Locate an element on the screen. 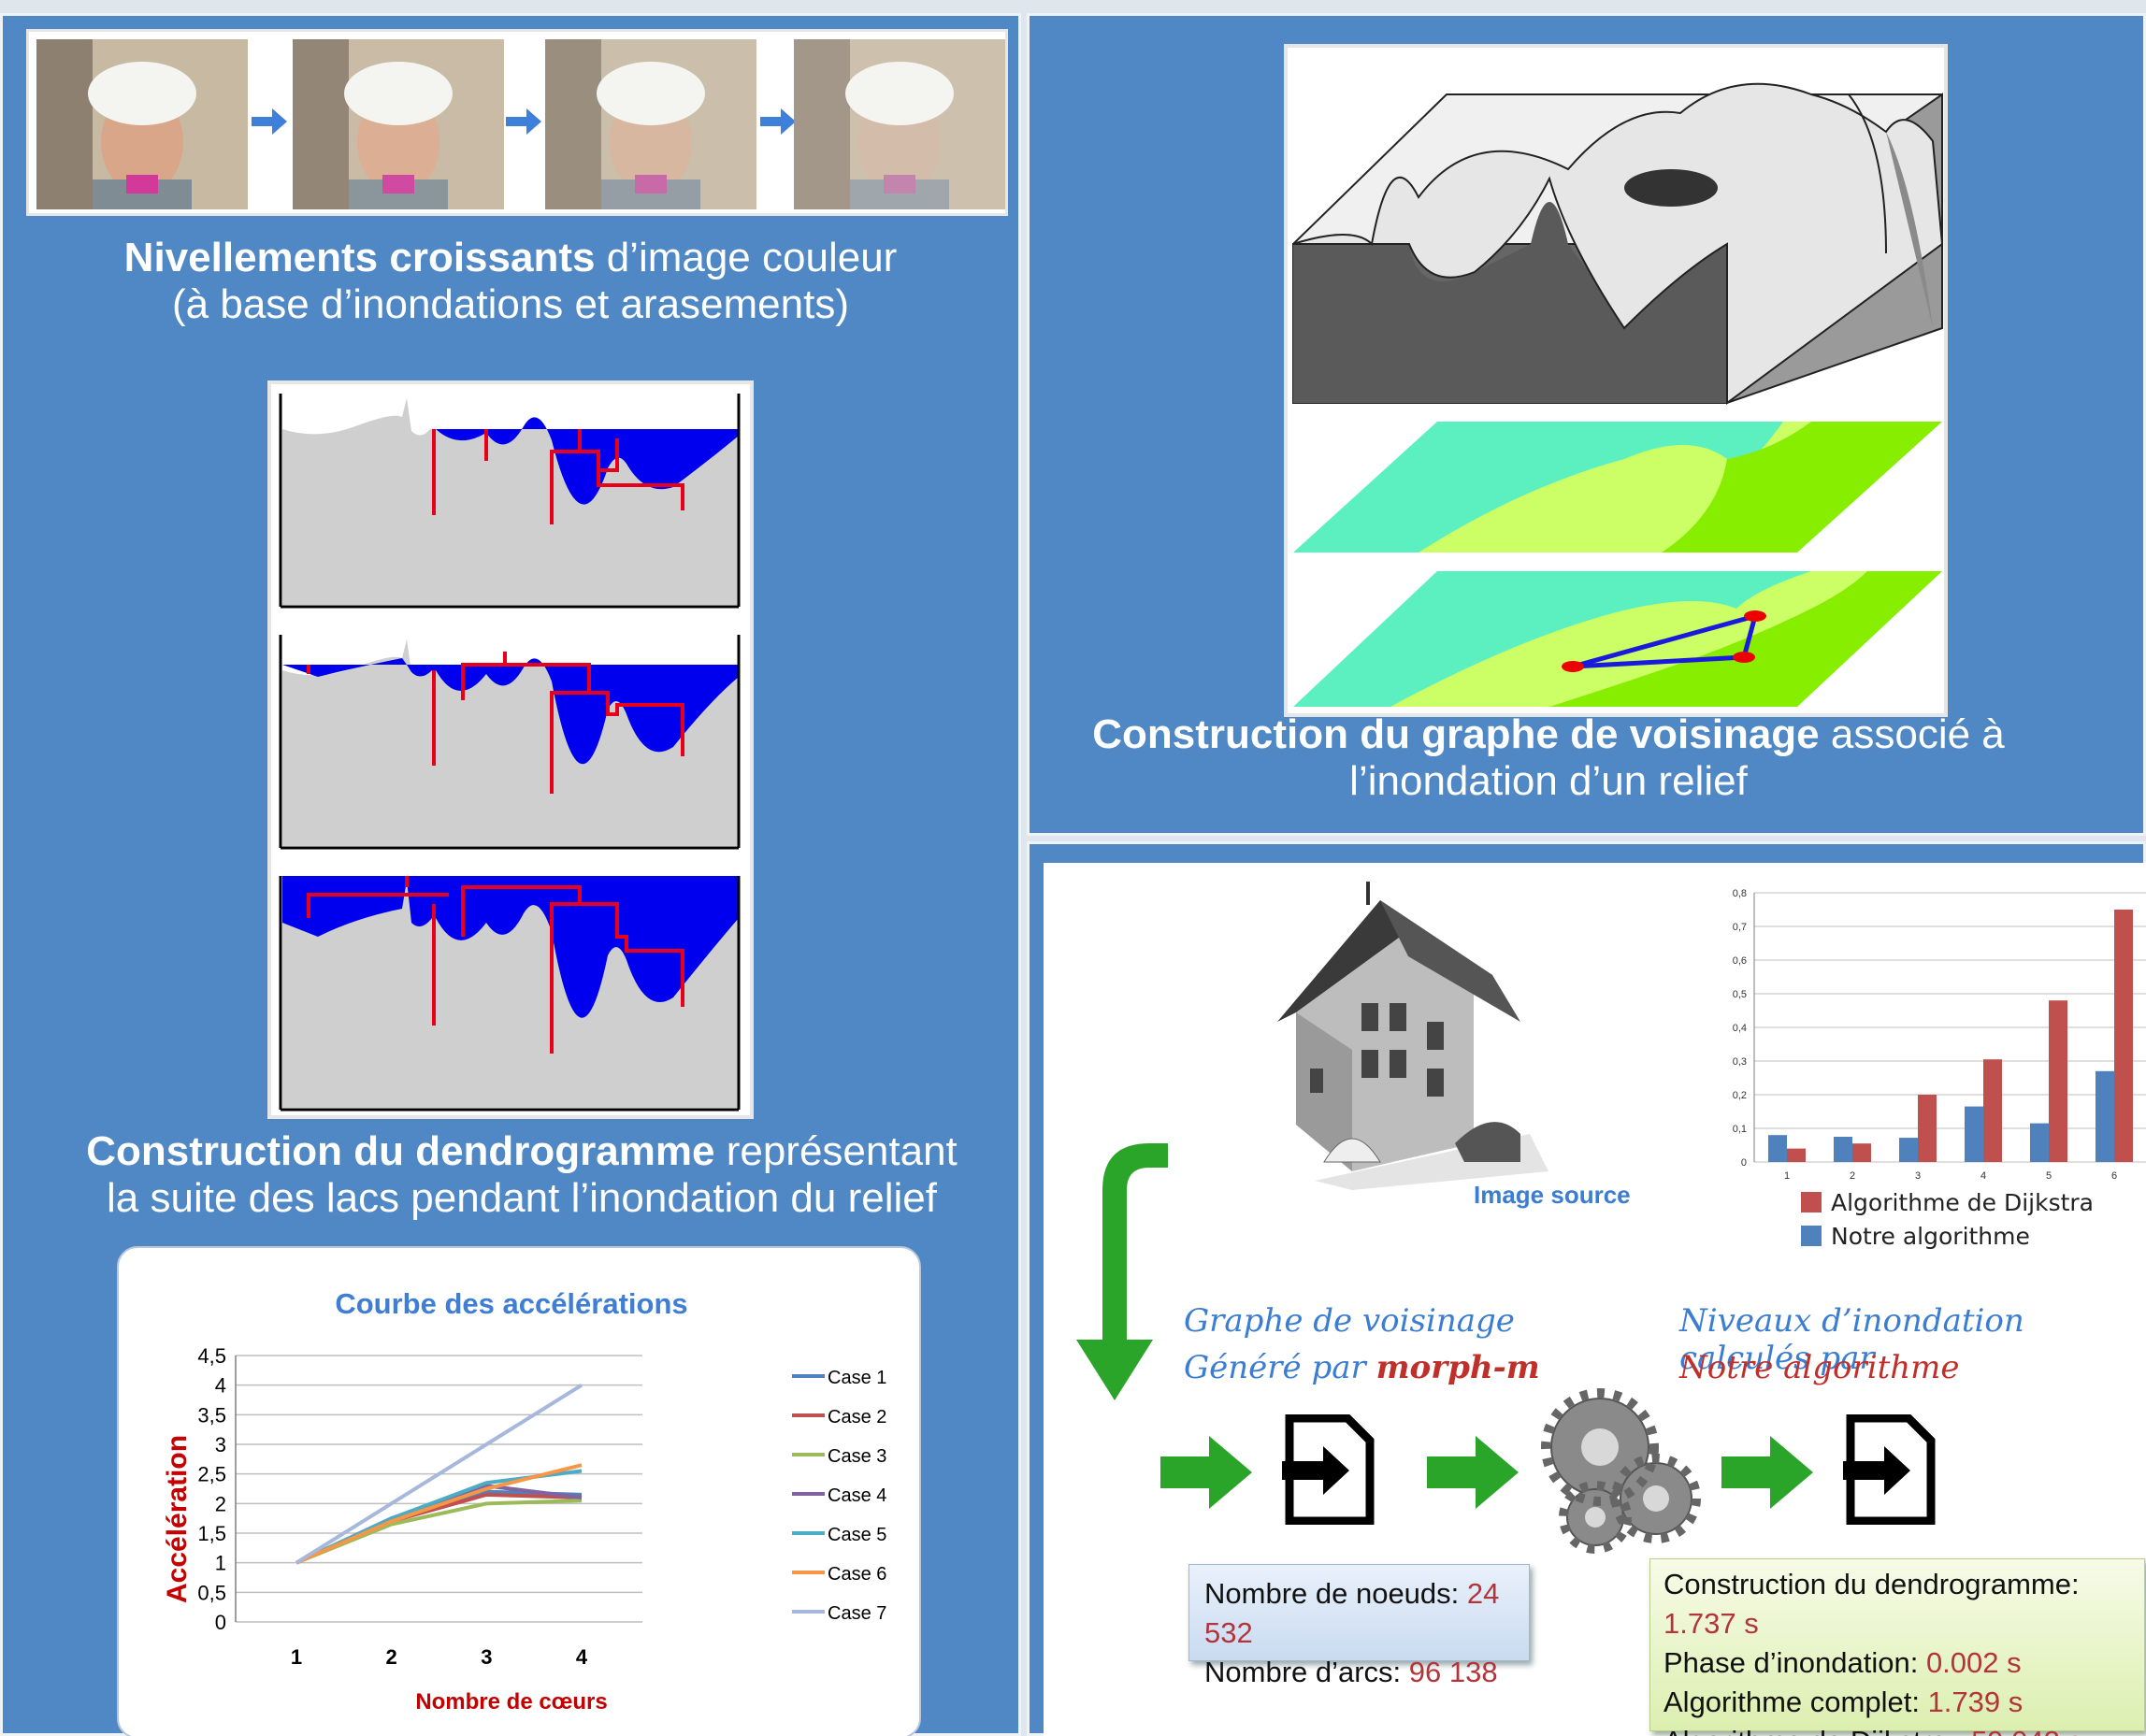 Image resolution: width=2146 pixels, height=1736 pixels. accel-chart-ylabel: Accélération is located at coordinates (177, 1519).